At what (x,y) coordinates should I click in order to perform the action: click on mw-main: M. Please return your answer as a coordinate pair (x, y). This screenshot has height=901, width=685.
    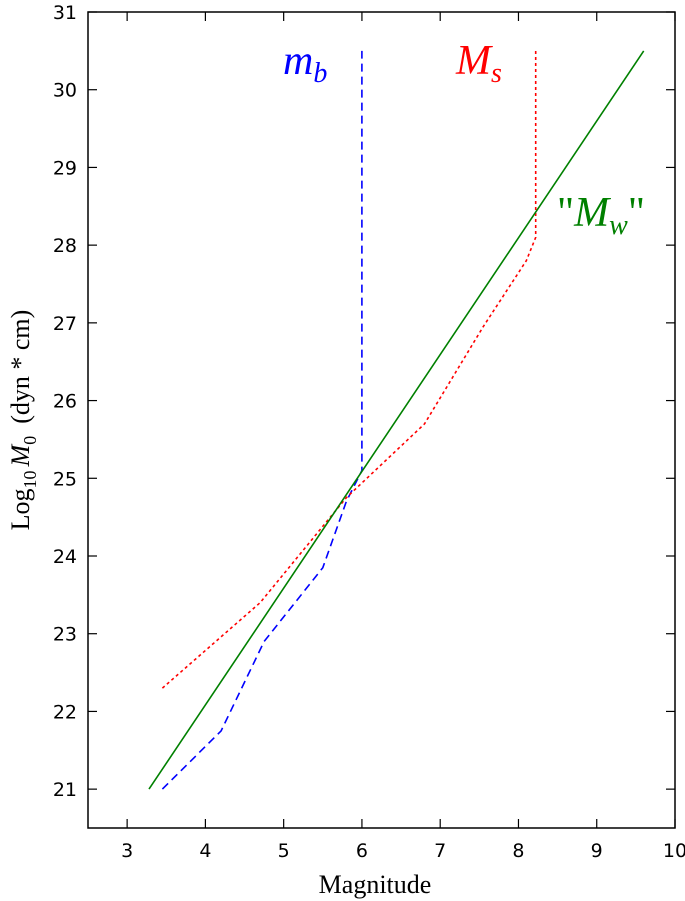
    Looking at the image, I should click on (592, 213).